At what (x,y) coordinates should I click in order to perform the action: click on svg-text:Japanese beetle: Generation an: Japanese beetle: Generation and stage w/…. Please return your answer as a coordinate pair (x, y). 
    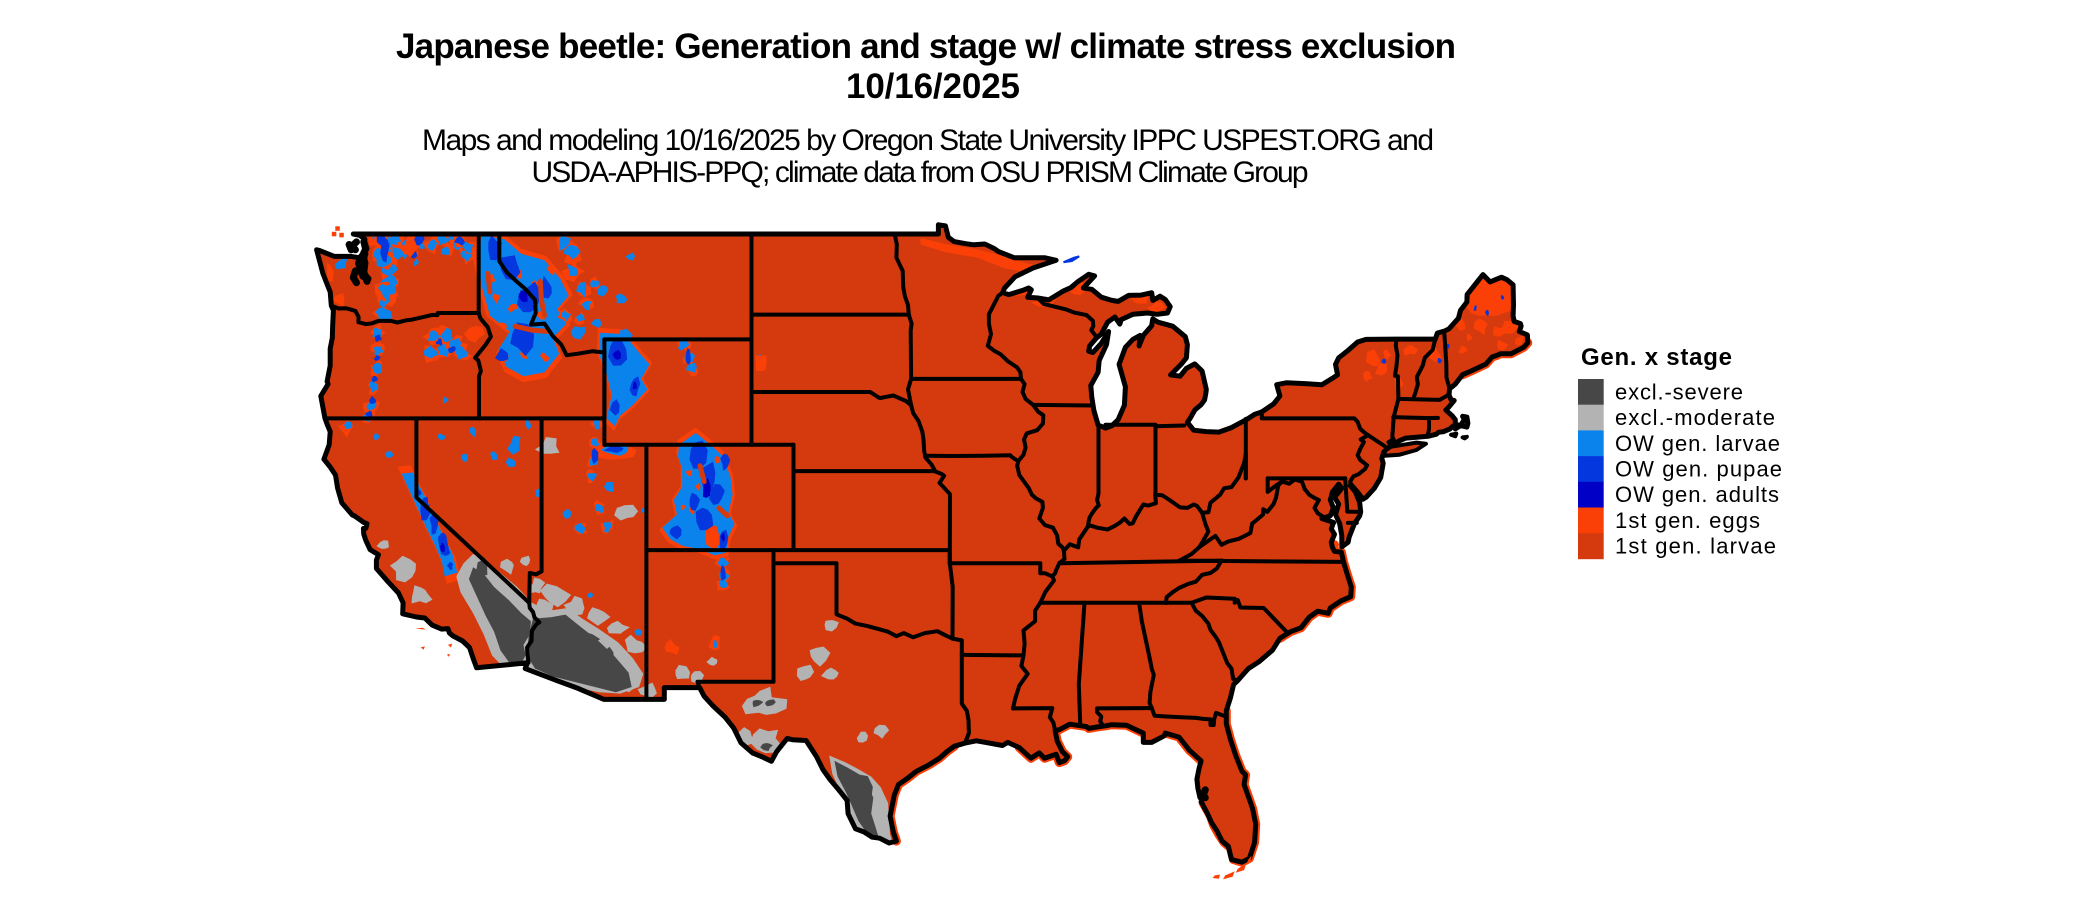
    Looking at the image, I should click on (926, 46).